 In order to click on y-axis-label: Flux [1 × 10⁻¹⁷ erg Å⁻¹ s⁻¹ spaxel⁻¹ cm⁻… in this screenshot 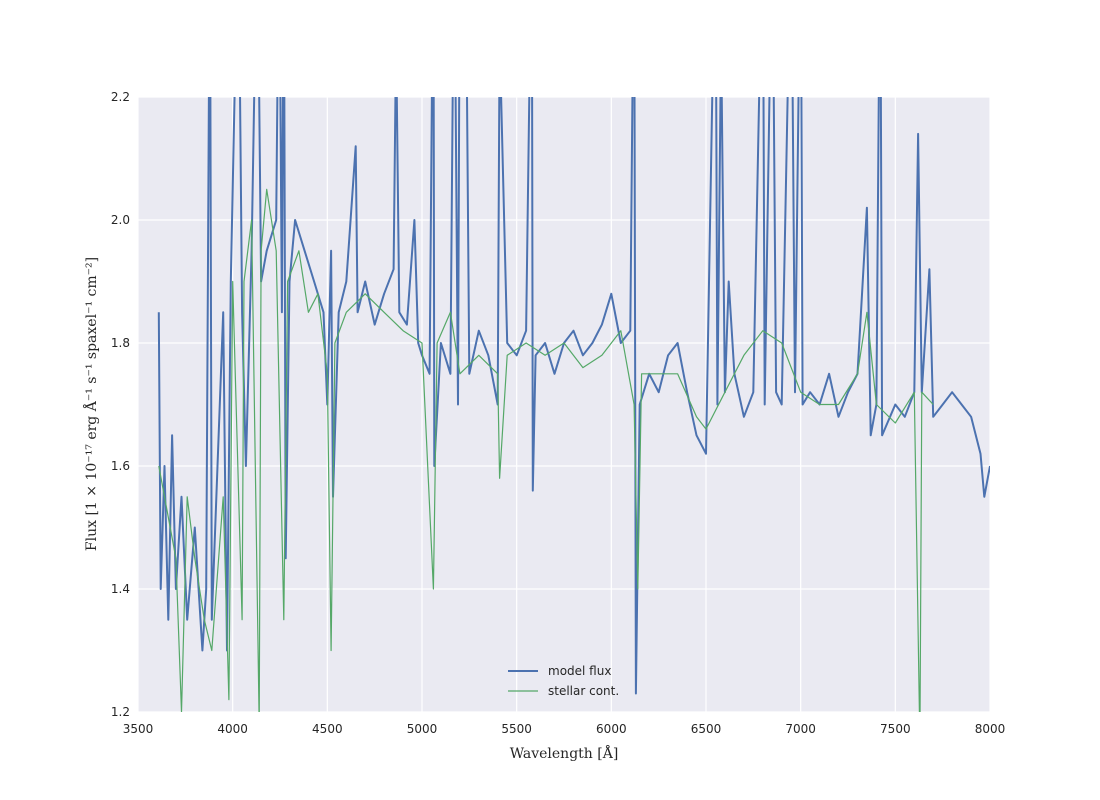, I will do `click(91, 404)`.